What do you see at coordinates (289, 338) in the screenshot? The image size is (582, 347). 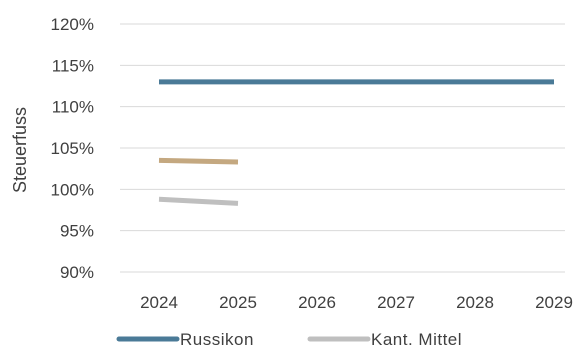 I see `legend: Russikon Kant. Mittel` at bounding box center [289, 338].